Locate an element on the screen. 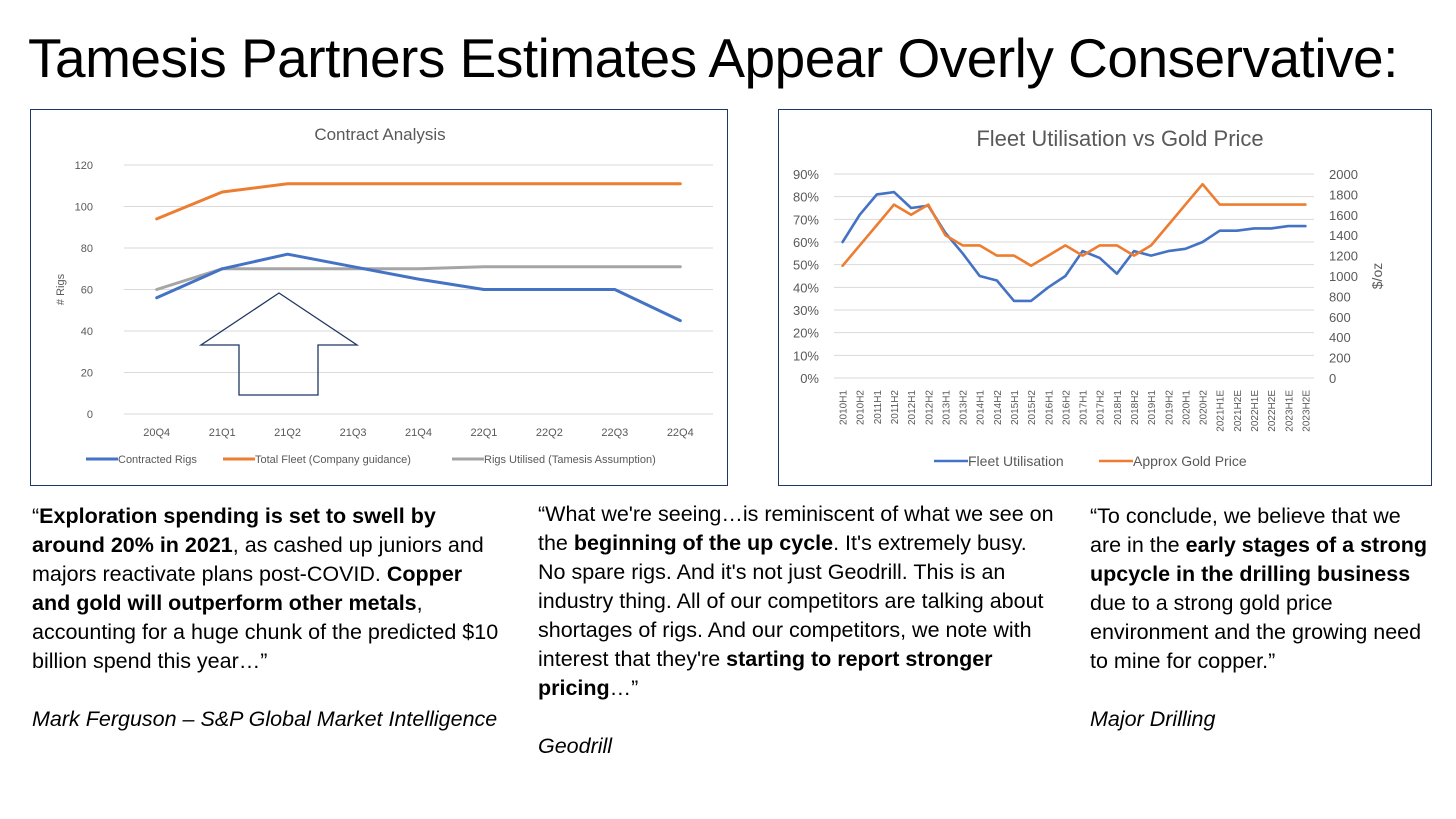 This screenshot has width=1456, height=819. y-tick-label: 0 is located at coordinates (90, 415).